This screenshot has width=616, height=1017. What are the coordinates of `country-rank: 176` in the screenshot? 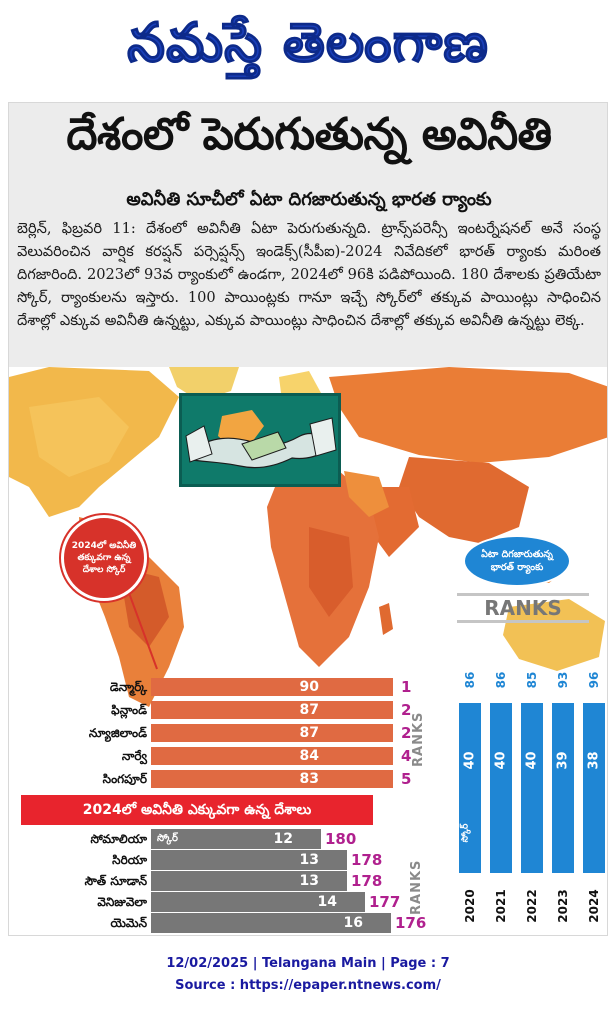 It's located at (411, 923).